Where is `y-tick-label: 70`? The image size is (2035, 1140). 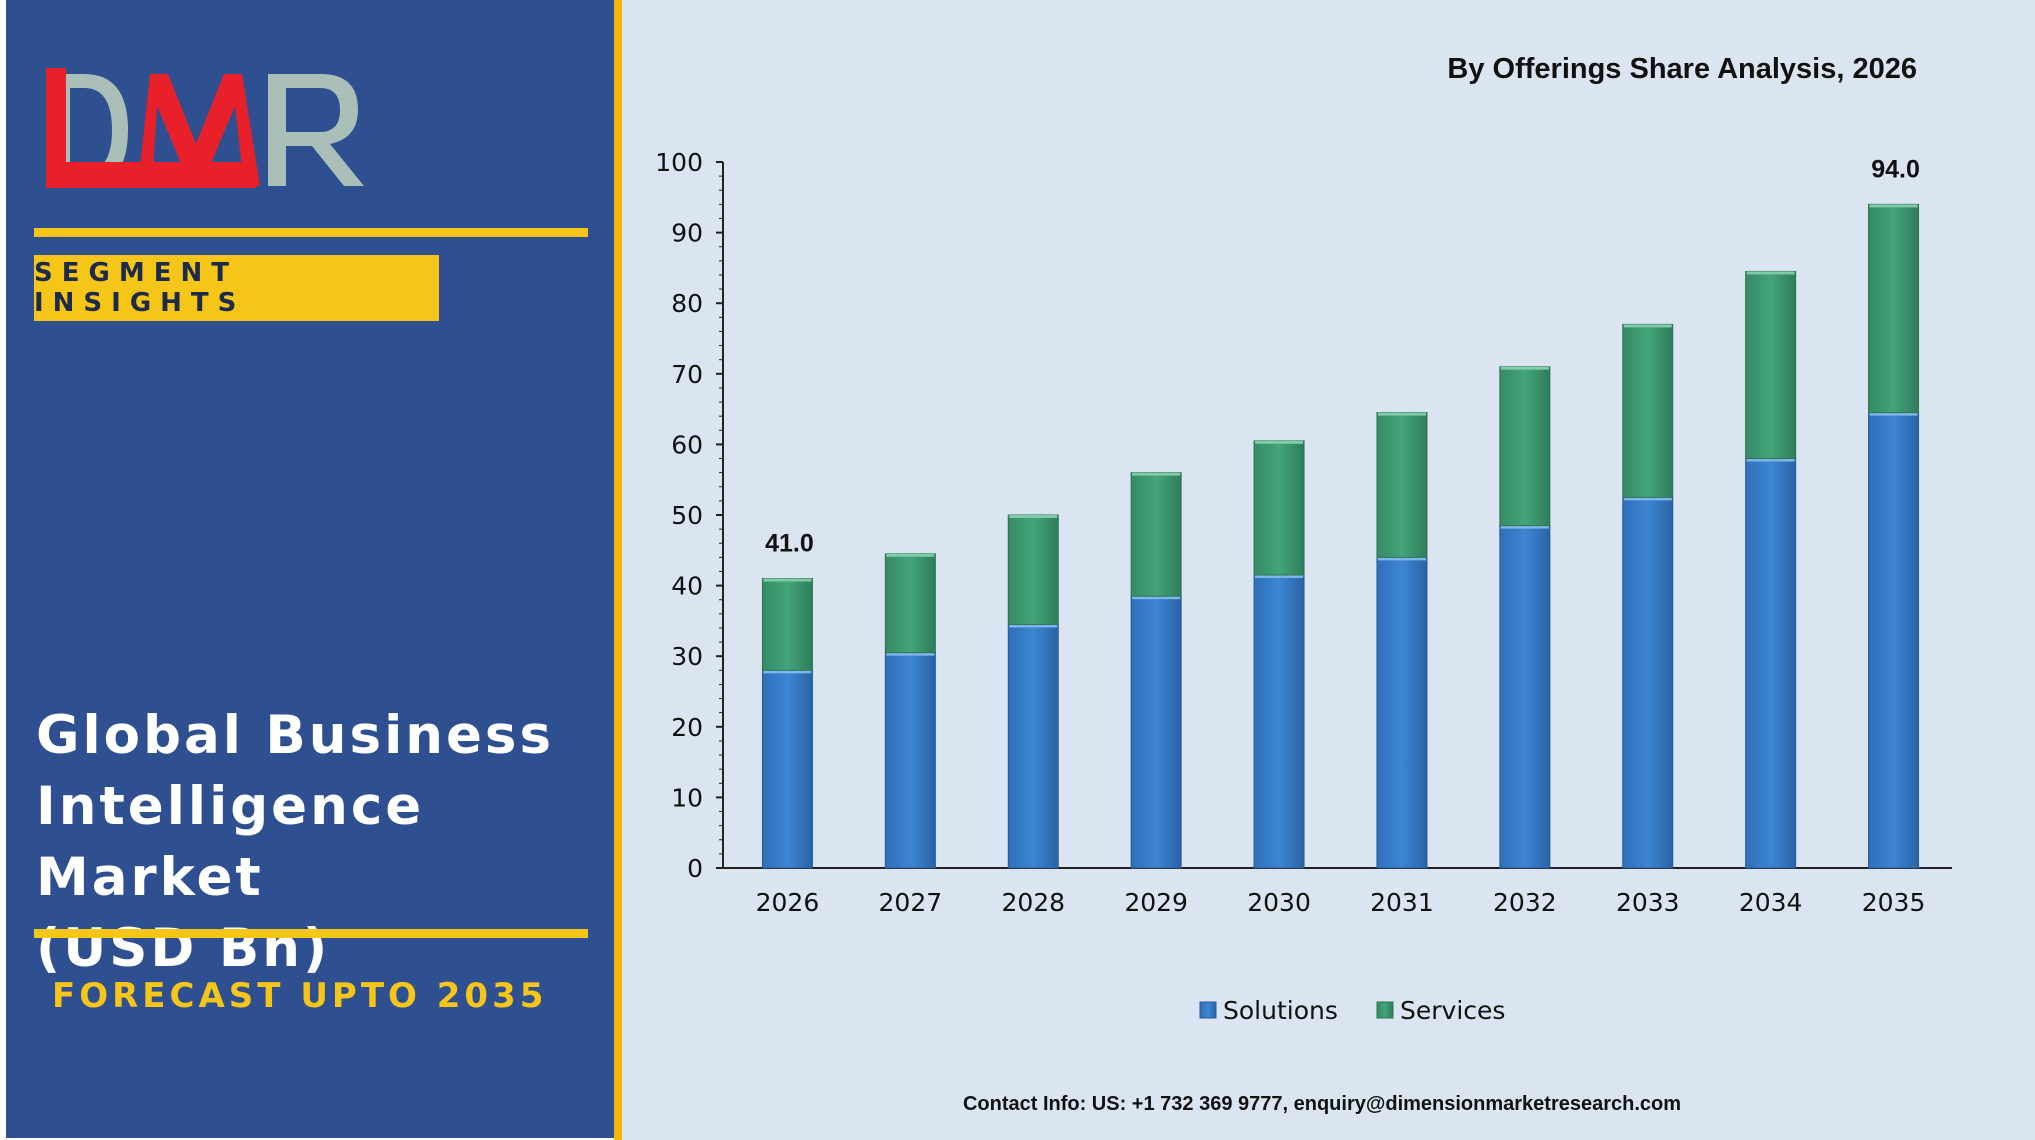 y-tick-label: 70 is located at coordinates (687, 374).